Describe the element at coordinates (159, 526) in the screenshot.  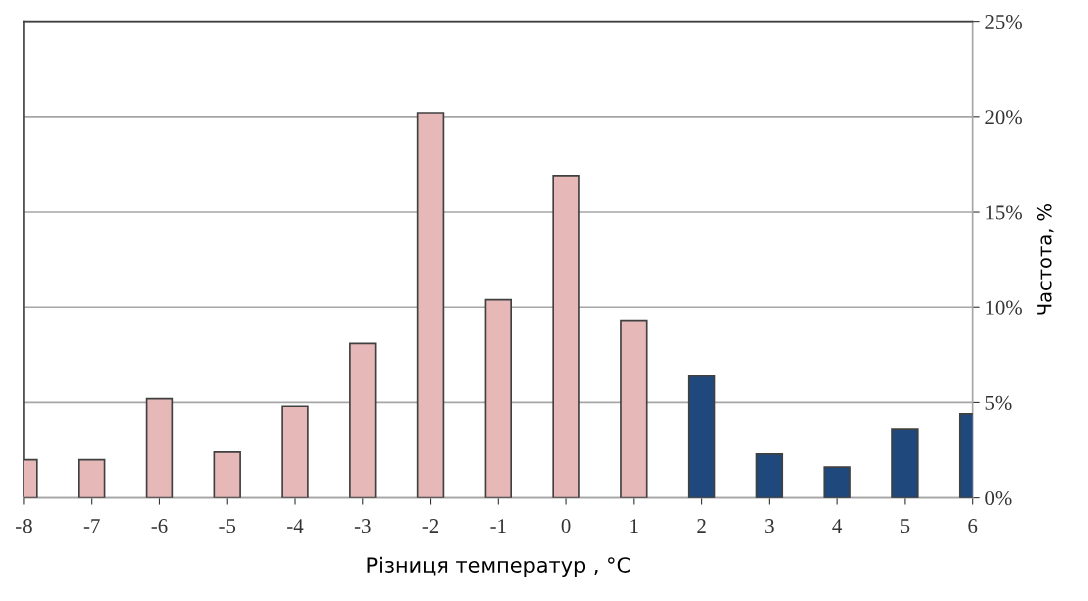
I see `x-tick-label: -6` at that location.